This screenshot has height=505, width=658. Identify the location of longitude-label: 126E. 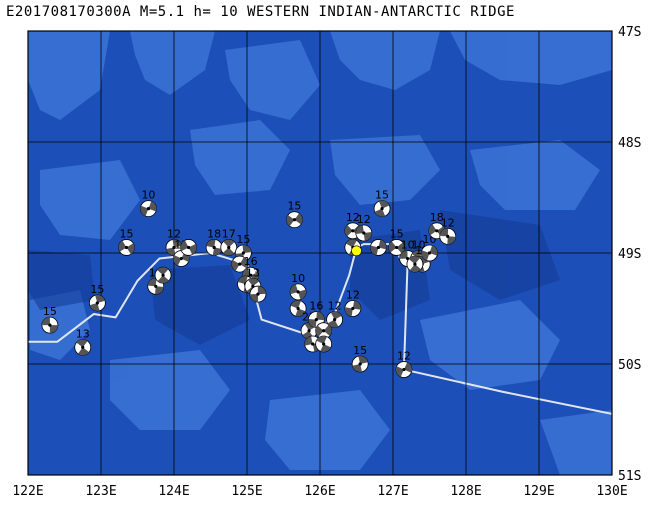
(319, 491).